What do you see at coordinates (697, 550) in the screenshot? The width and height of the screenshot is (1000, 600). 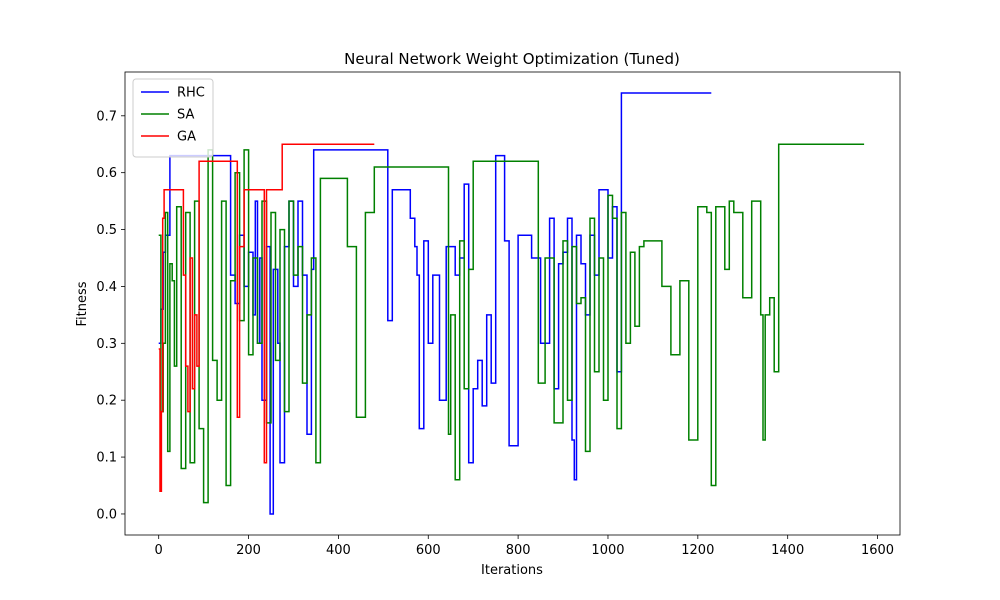 I see `x-tick-label: 1200` at bounding box center [697, 550].